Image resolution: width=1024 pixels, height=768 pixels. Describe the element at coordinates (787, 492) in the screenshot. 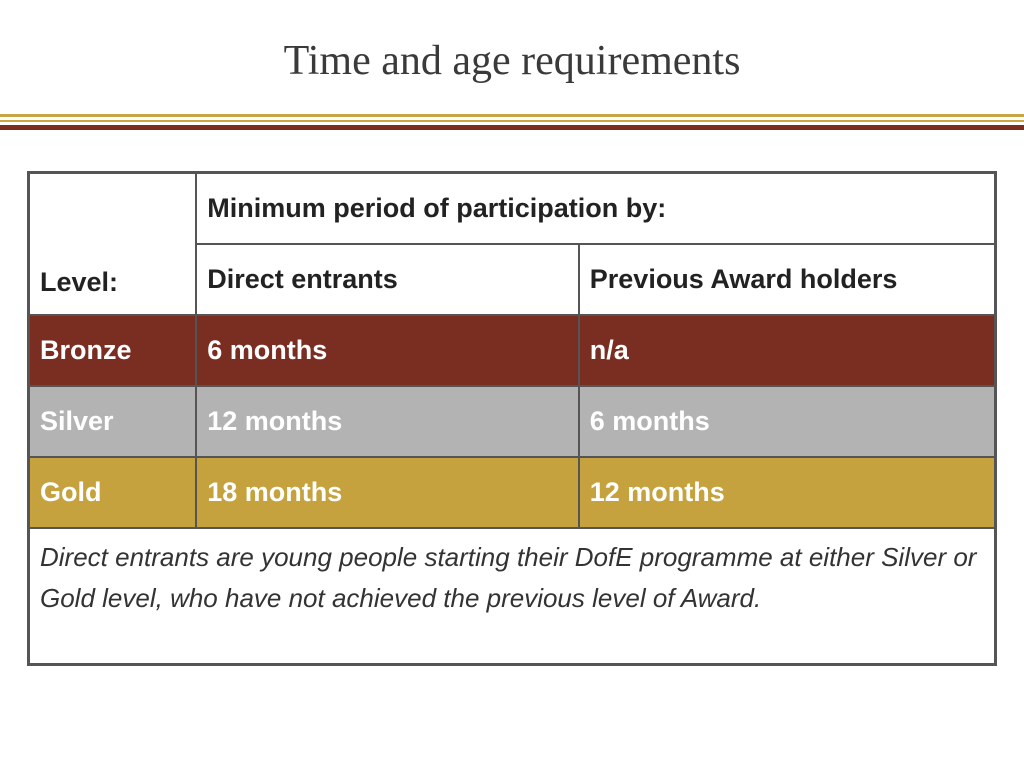

I see `previous-cell: 12 months` at that location.